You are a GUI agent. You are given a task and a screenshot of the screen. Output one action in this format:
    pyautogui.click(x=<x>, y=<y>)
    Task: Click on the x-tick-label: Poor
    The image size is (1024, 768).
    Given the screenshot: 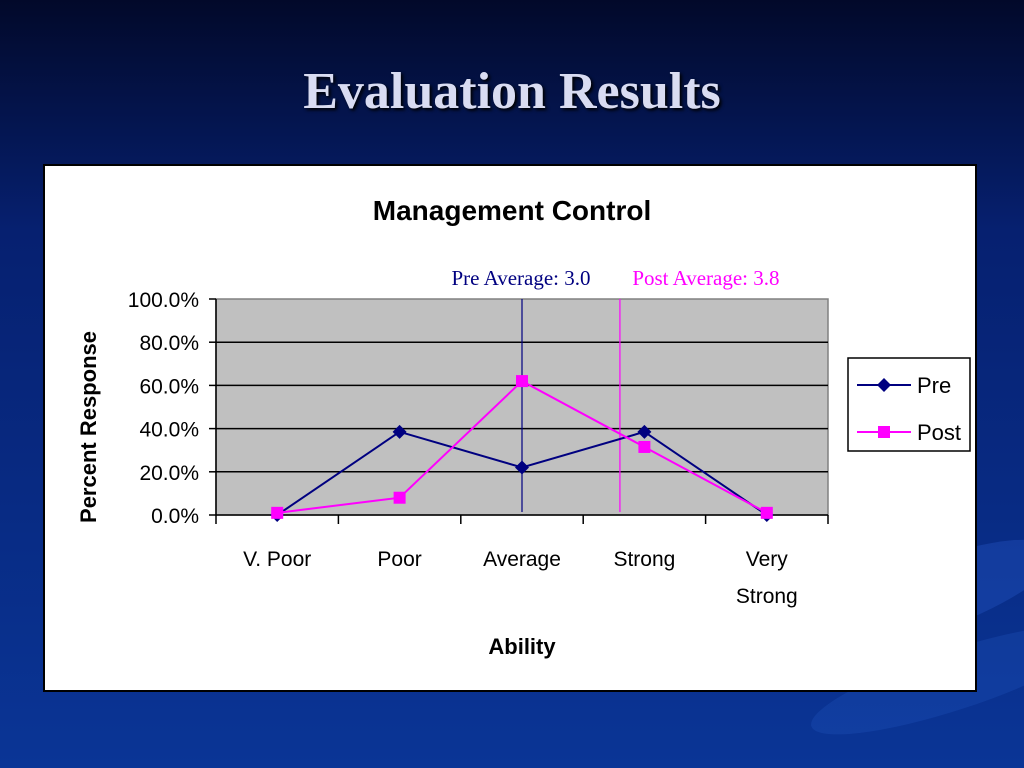 What is the action you would take?
    pyautogui.click(x=399, y=559)
    